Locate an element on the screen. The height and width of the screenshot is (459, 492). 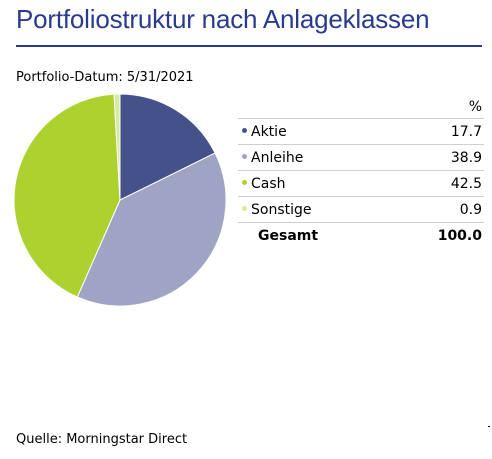
legend-header-row: % is located at coordinates (361, 107).